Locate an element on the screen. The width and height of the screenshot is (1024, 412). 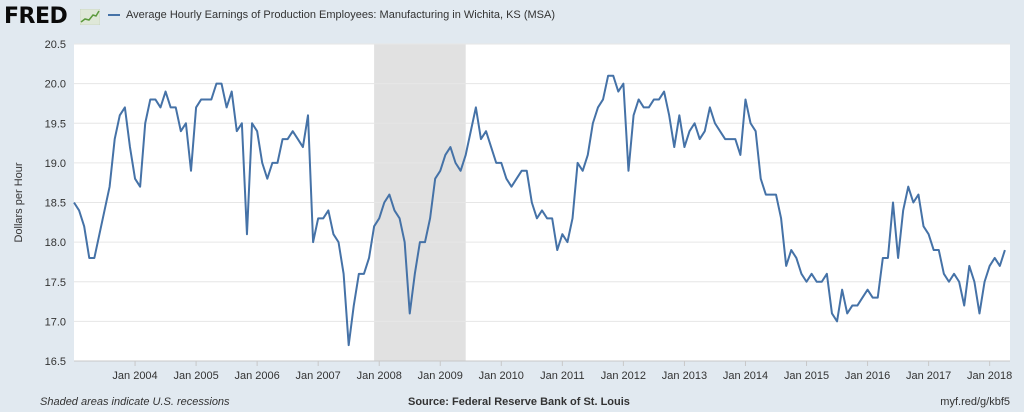
x-tick-label: Jan 2009 is located at coordinates (440, 376).